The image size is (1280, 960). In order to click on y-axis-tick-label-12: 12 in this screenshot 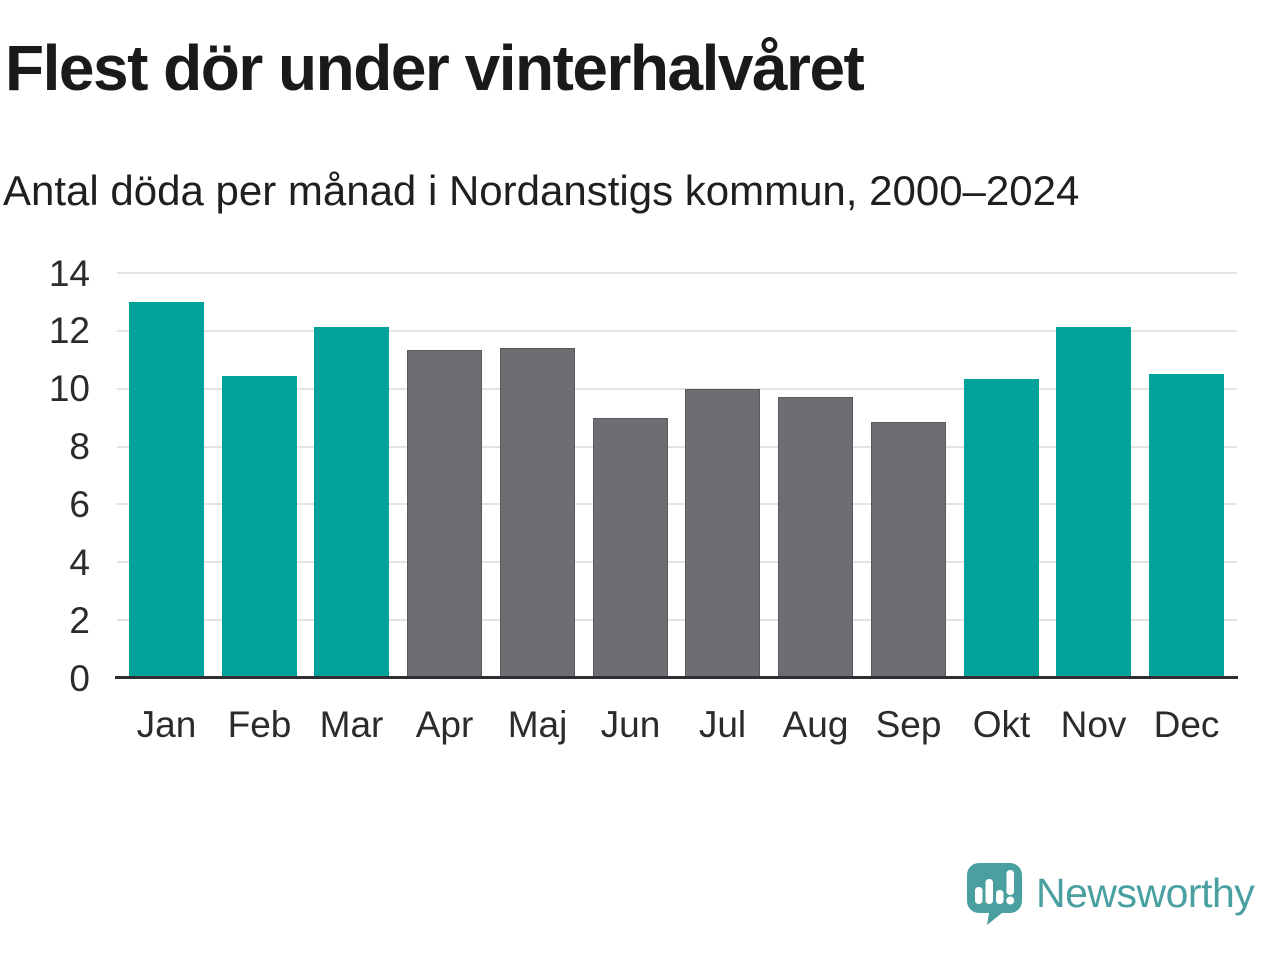, I will do `click(69, 331)`.